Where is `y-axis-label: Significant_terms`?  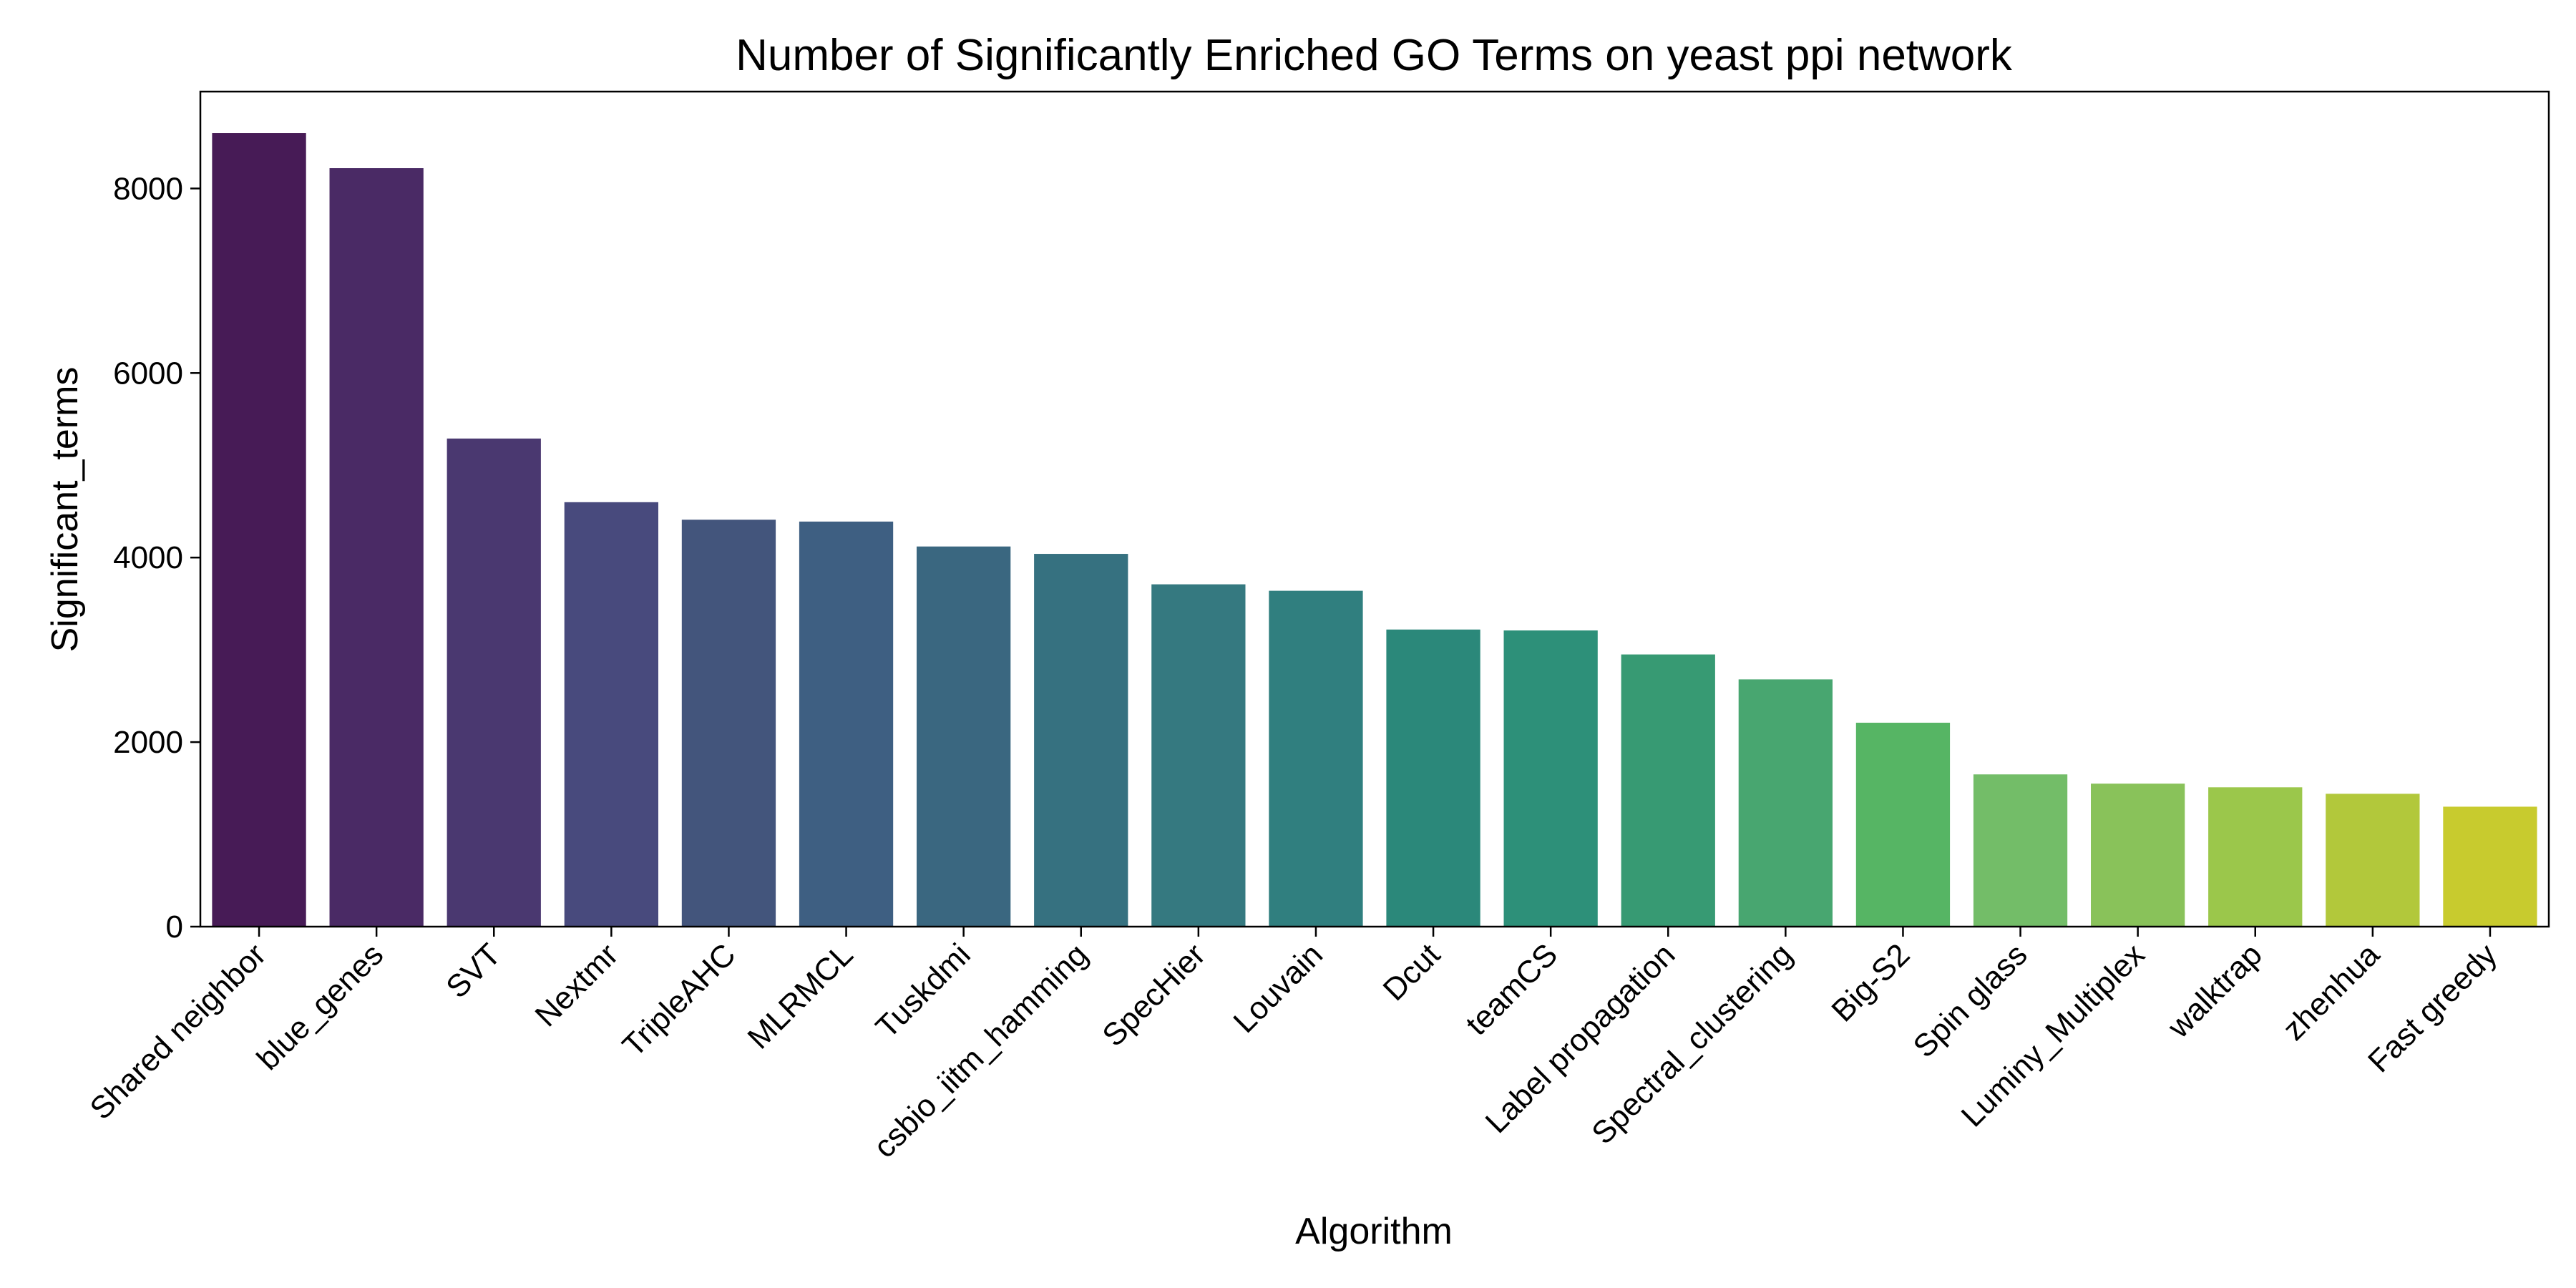 y-axis-label: Significant_terms is located at coordinates (65, 510).